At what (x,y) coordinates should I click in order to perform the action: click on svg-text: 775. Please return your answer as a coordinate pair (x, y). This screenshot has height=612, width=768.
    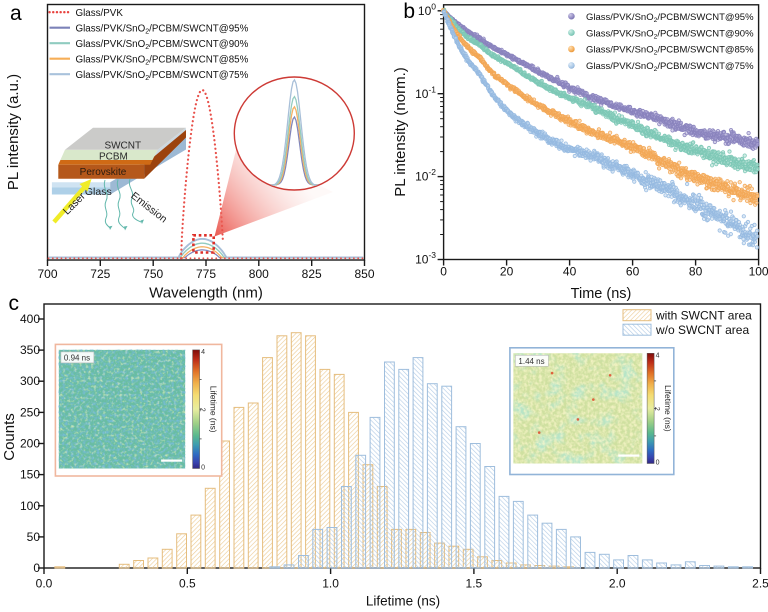
    Looking at the image, I should click on (206, 274).